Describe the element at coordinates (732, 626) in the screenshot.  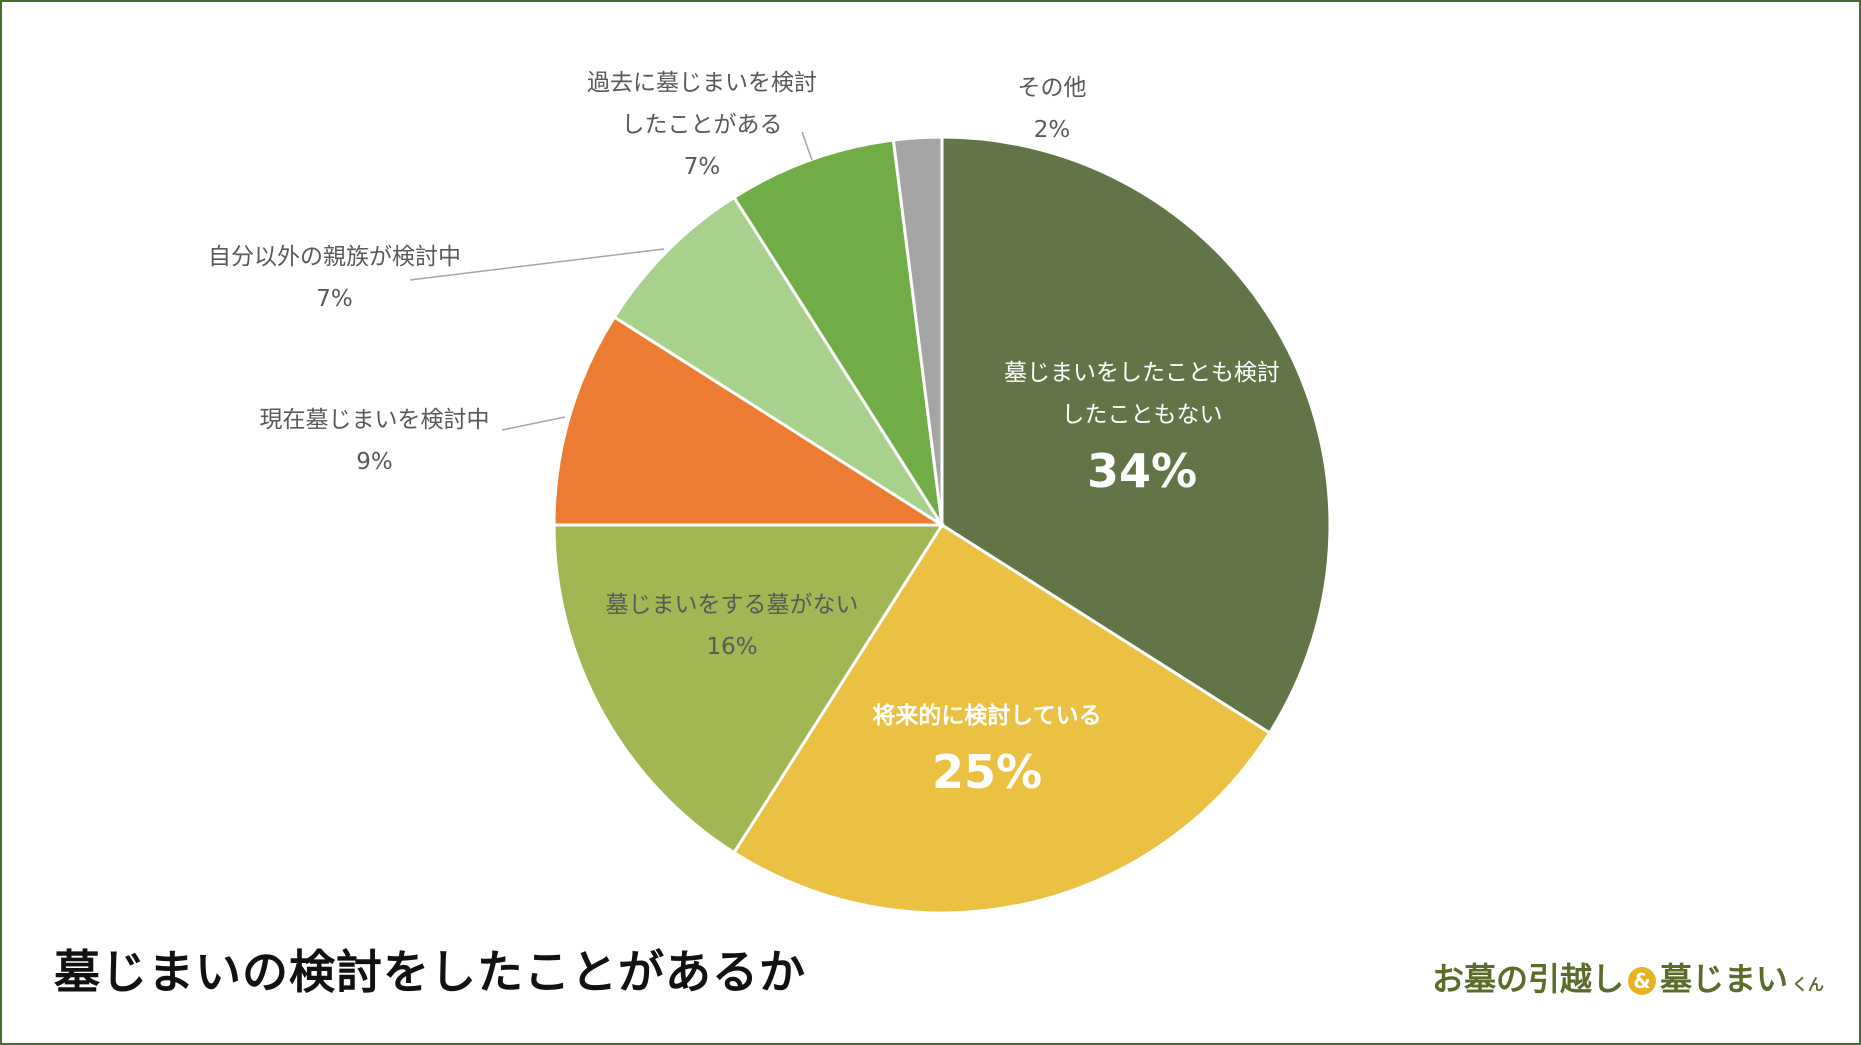
I see `slice-label-2: 墓じまいをする墓がない 16%` at that location.